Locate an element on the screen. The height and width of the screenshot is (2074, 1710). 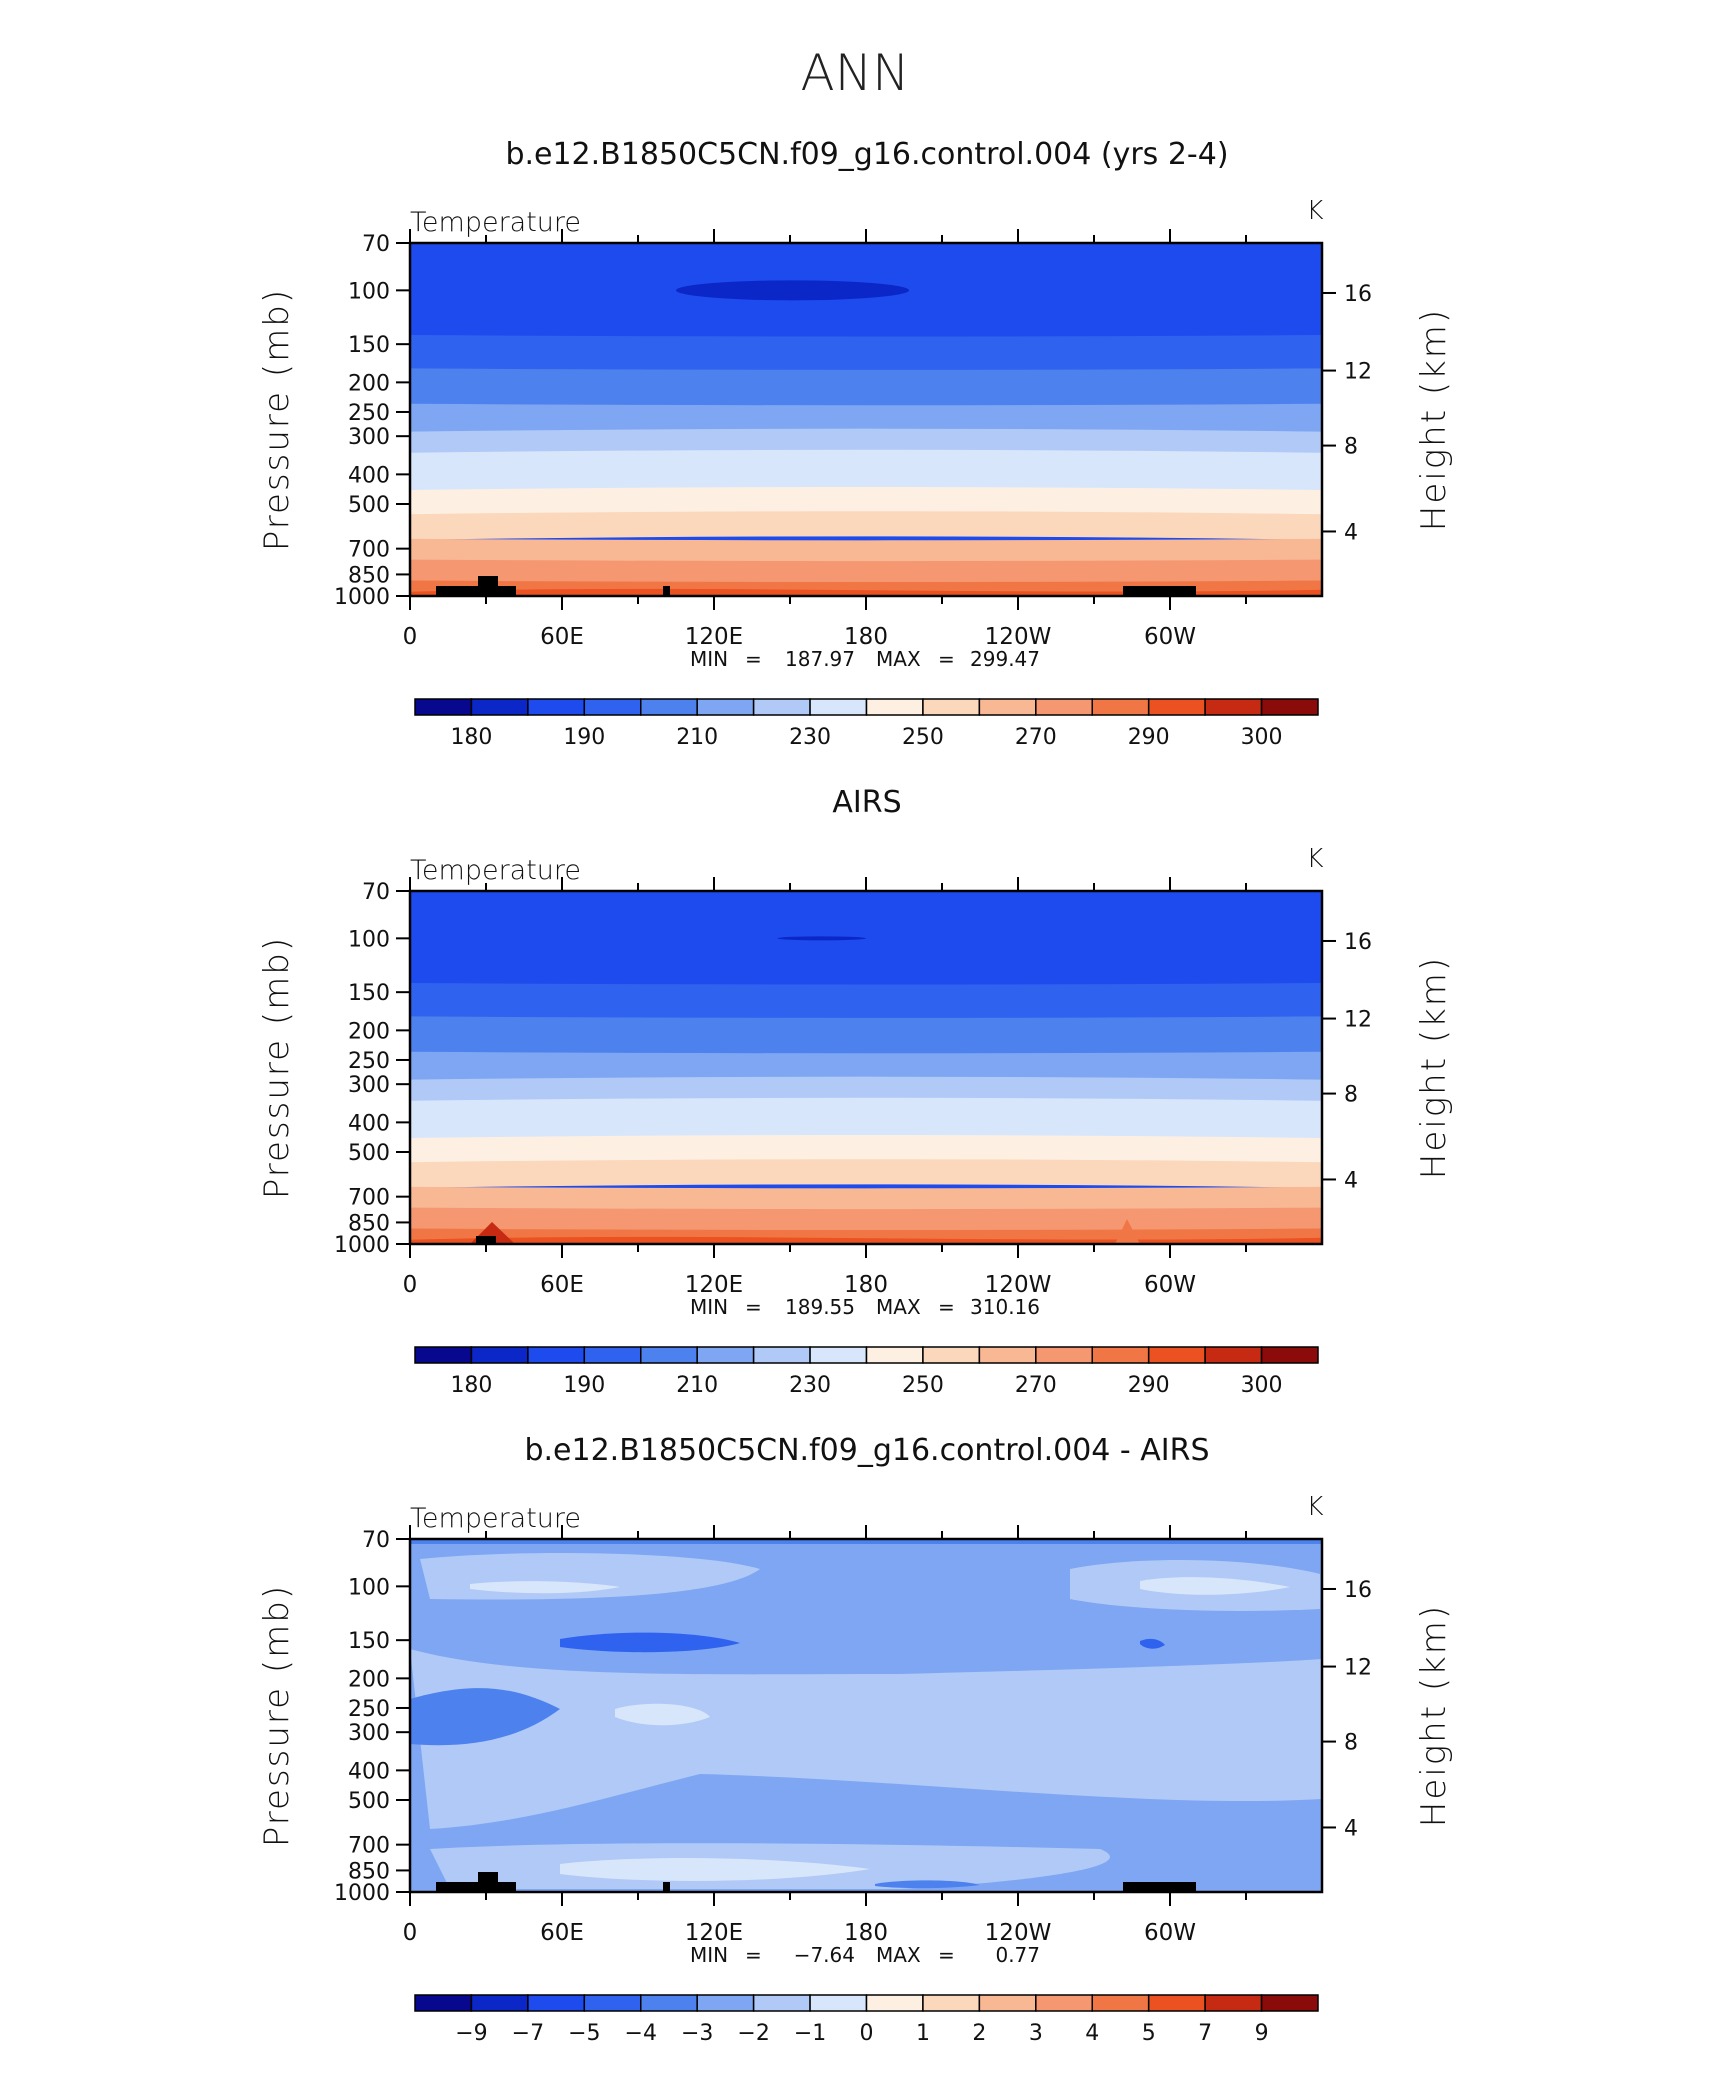
colorbar-label: 2 is located at coordinates (979, 2033).